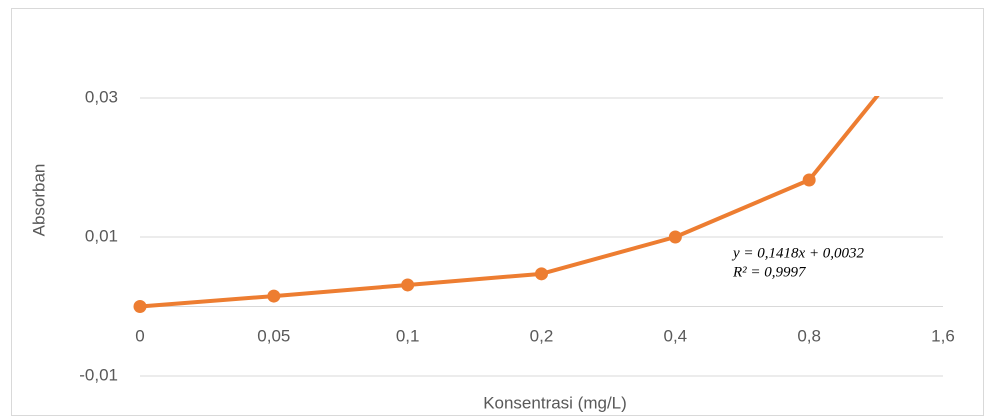 Image resolution: width=985 pixels, height=416 pixels. I want to click on x-tick-label: 0,4, so click(676, 335).